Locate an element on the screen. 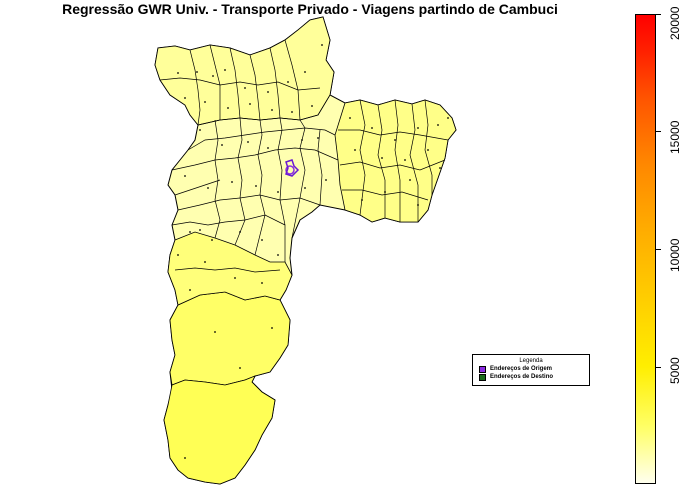 Image resolution: width=700 pixels, height=500 pixels. origin-swatch is located at coordinates (482, 369).